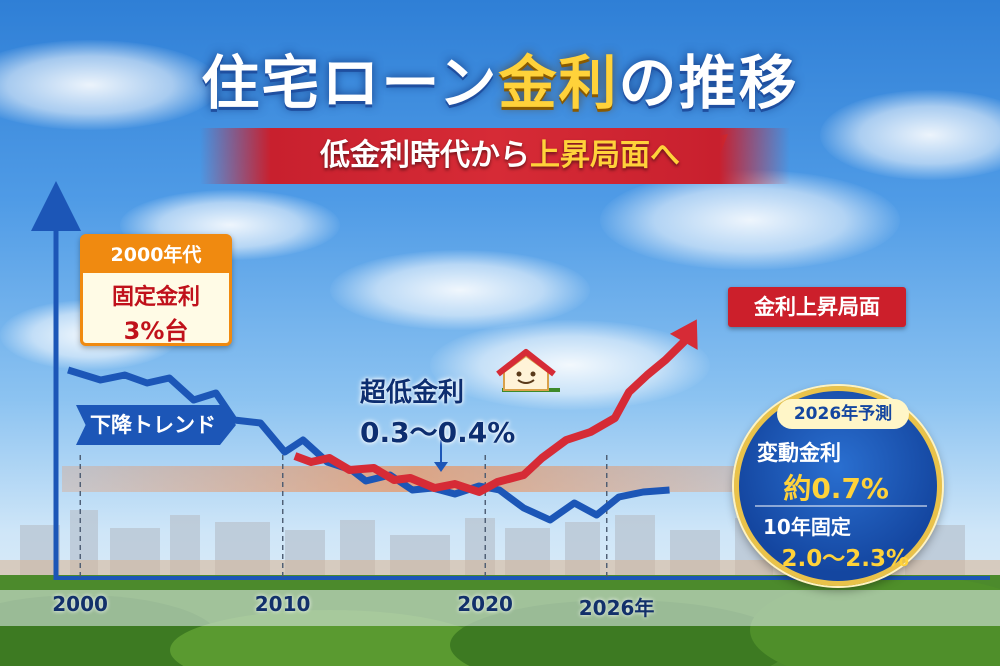 This screenshot has width=1000, height=666. I want to click on rising-phase-banner: 金利上昇局面, so click(817, 307).